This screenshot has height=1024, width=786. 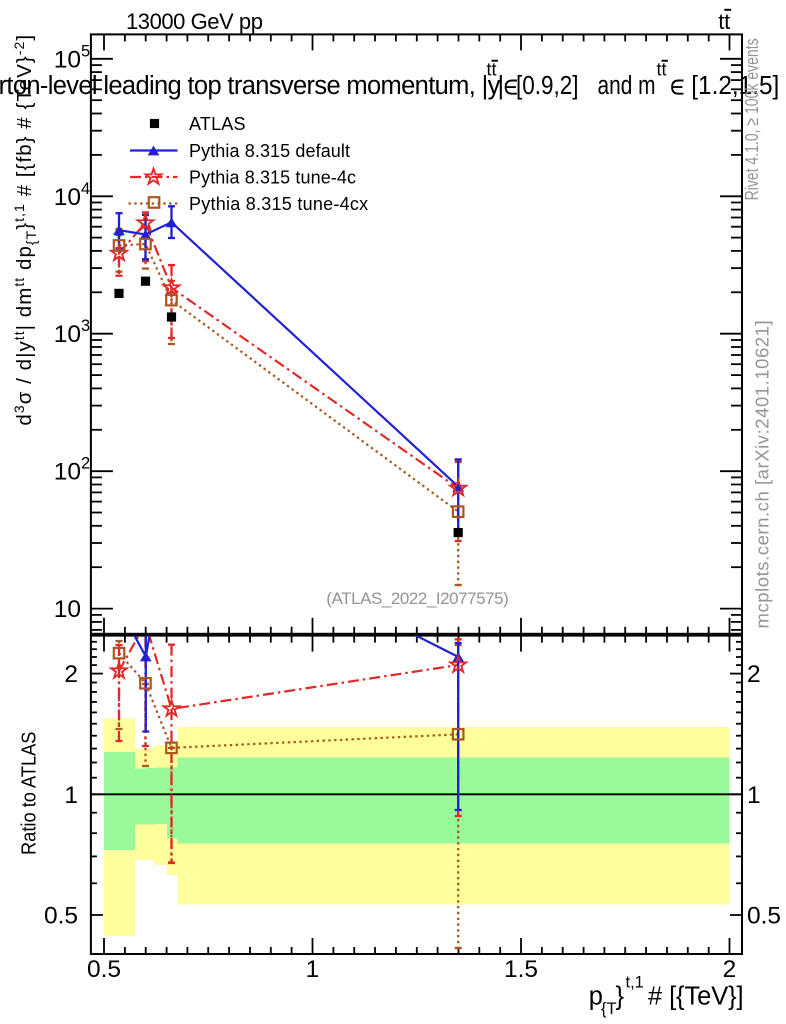 What do you see at coordinates (627, 86) in the screenshot?
I see `svg-text: and m` at bounding box center [627, 86].